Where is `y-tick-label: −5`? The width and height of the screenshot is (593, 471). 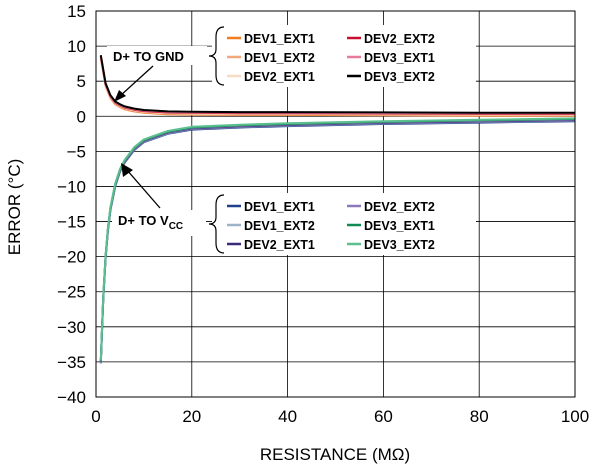 y-tick-label: −5 is located at coordinates (76, 151).